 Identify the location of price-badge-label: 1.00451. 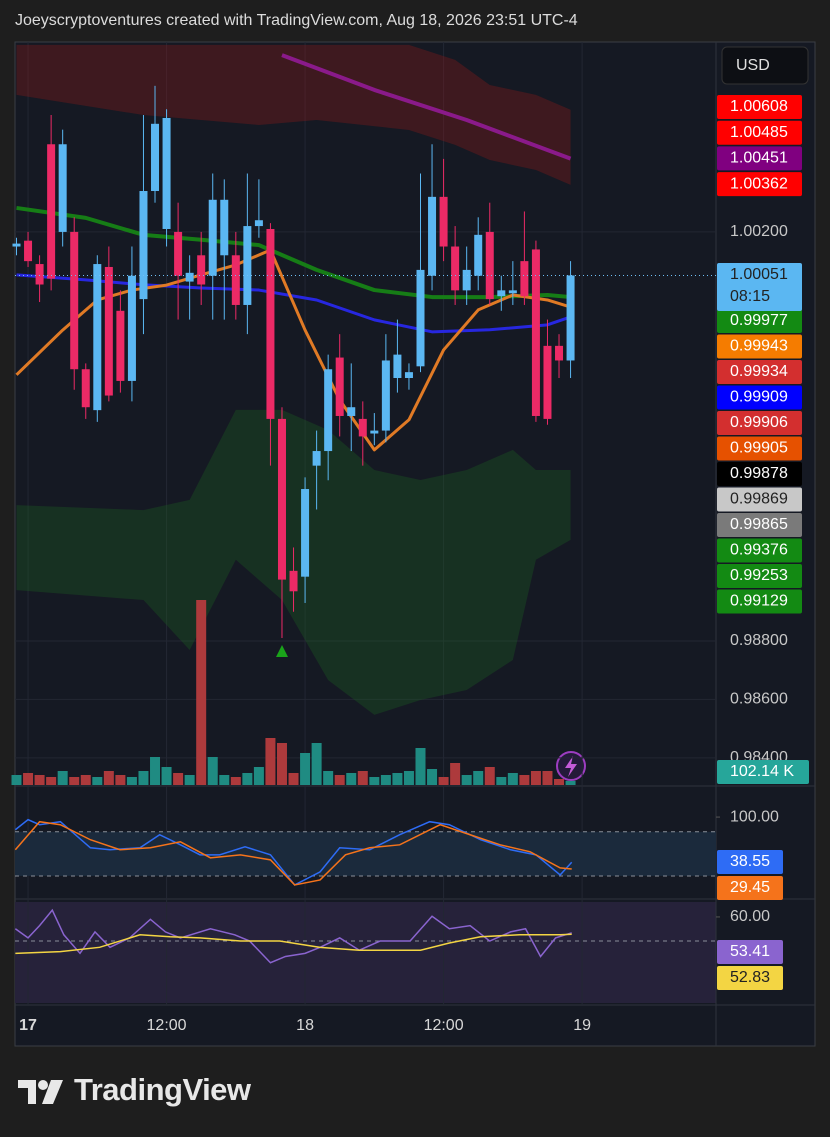
(759, 158).